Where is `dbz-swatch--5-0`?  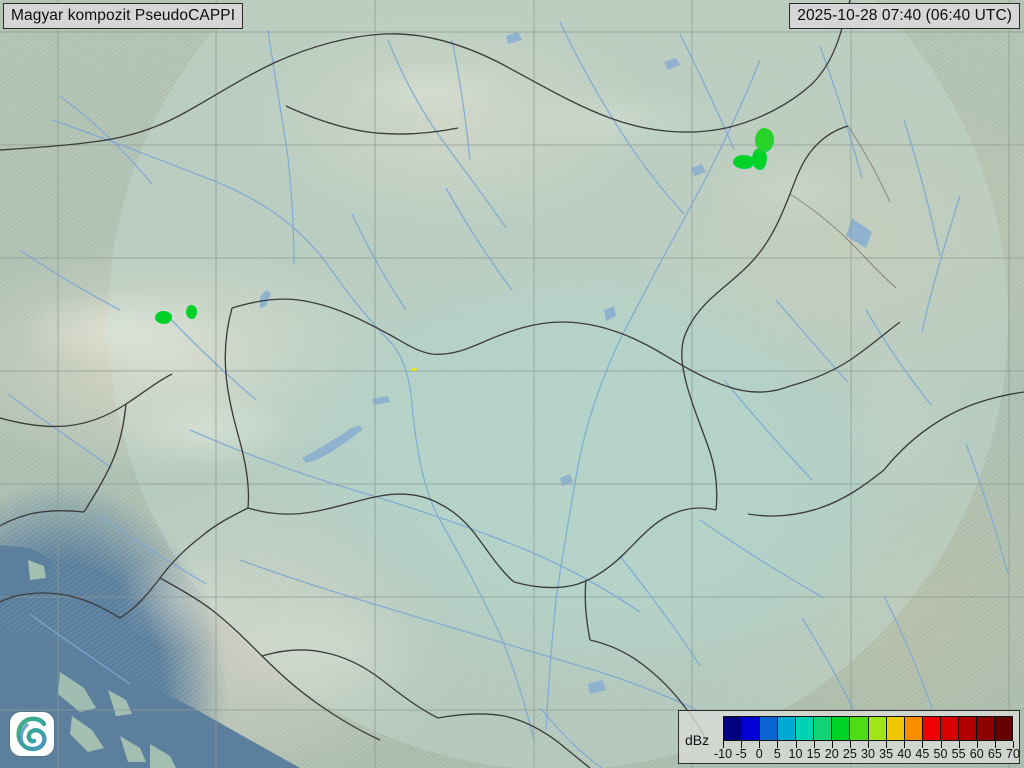 dbz-swatch--5-0 is located at coordinates (751, 728).